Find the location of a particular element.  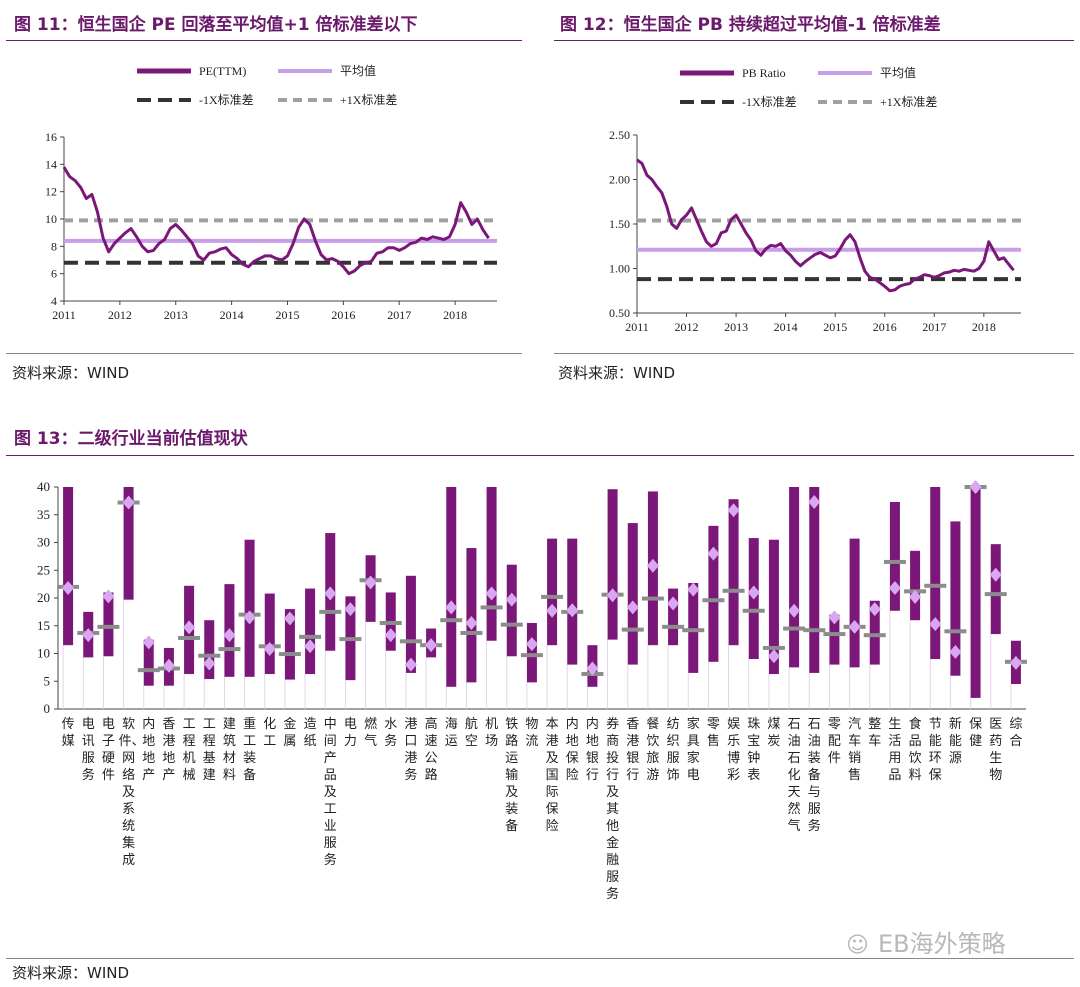

category-label: 家具家电 is located at coordinates (693, 750).